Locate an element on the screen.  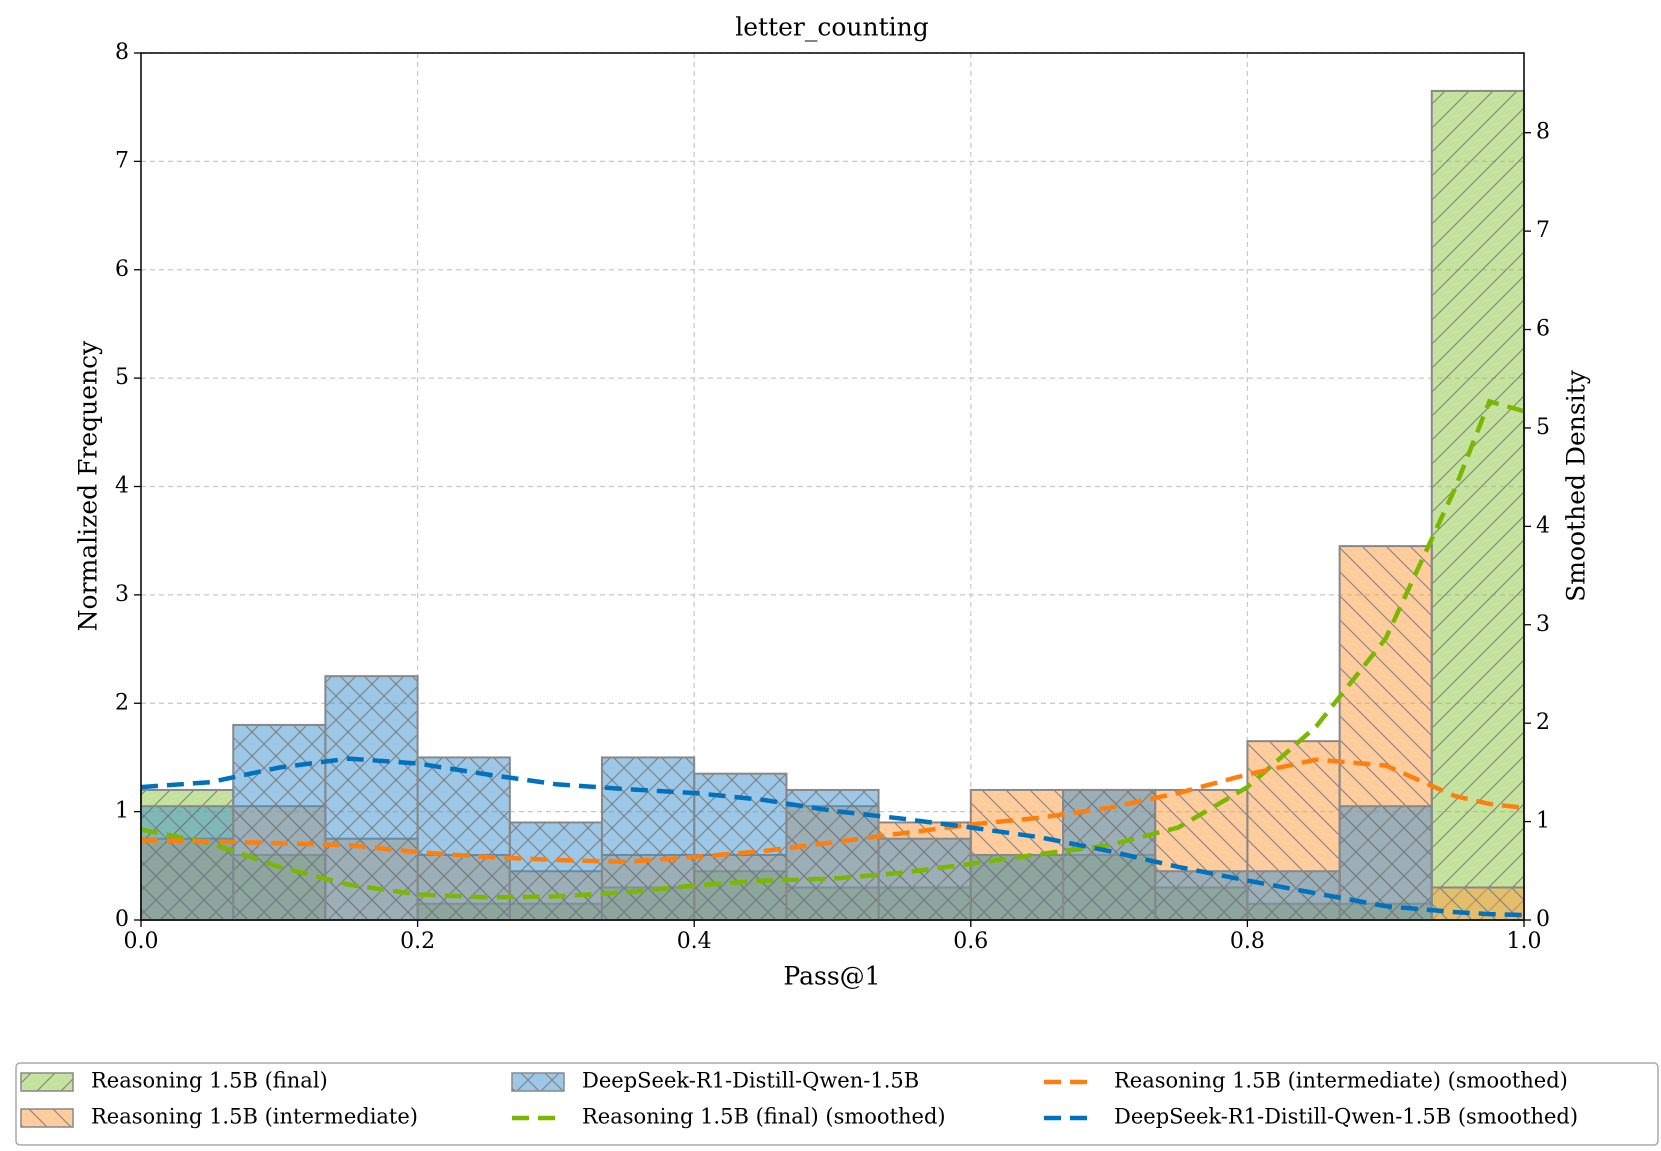
legend-label: DeepSeek-R1-Distill-Qwen-1.5B is located at coordinates (750, 1081).